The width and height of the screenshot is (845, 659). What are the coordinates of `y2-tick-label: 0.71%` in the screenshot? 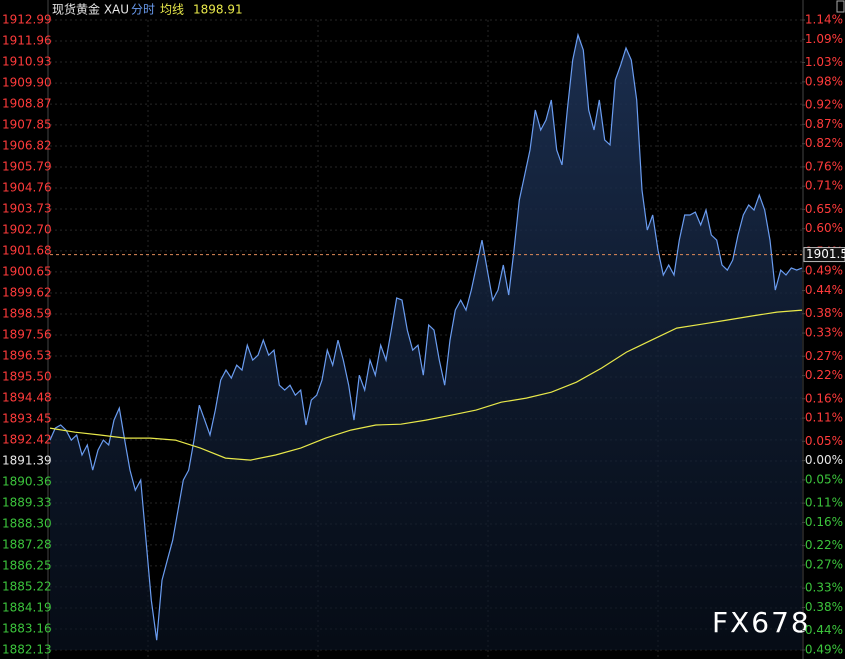 It's located at (824, 186).